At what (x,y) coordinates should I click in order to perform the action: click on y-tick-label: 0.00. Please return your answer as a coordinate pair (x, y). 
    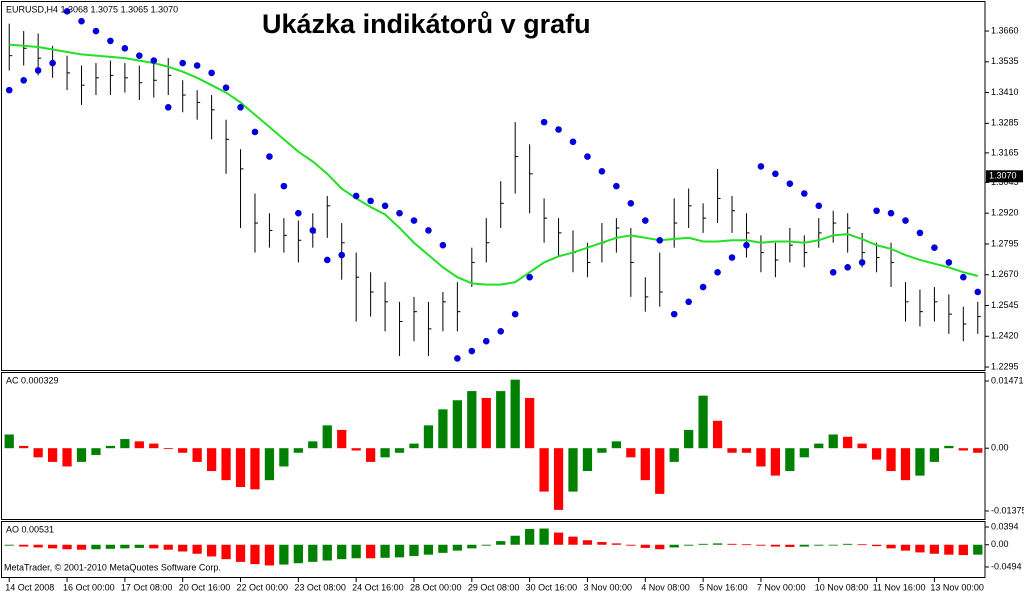
    Looking at the image, I should click on (1000, 544).